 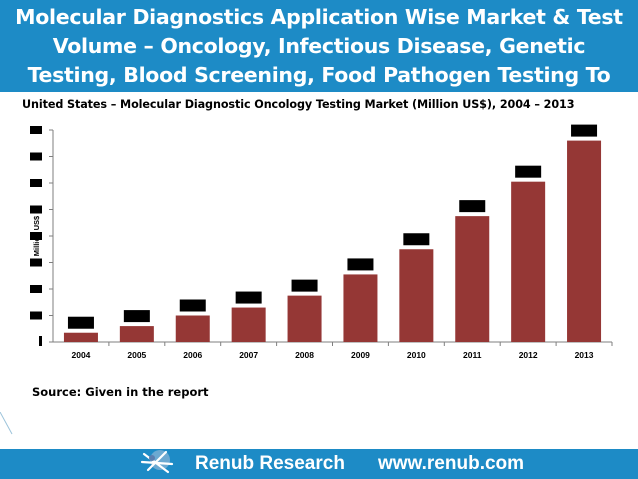 I want to click on y-tick-redactions, so click(x=36, y=236).